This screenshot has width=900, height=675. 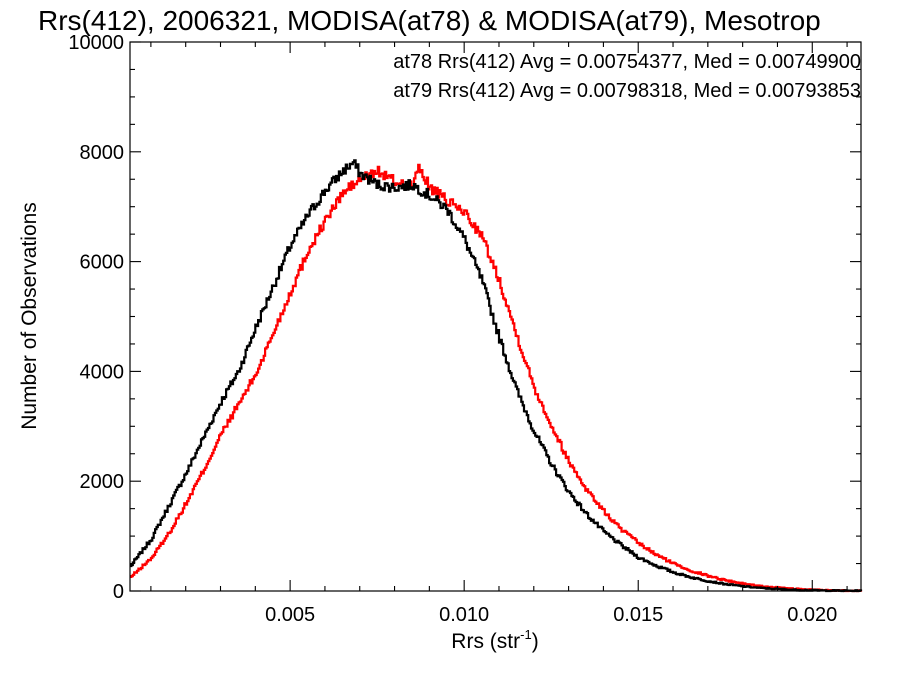 What do you see at coordinates (290, 615) in the screenshot?
I see `x-tick-label: 0.005` at bounding box center [290, 615].